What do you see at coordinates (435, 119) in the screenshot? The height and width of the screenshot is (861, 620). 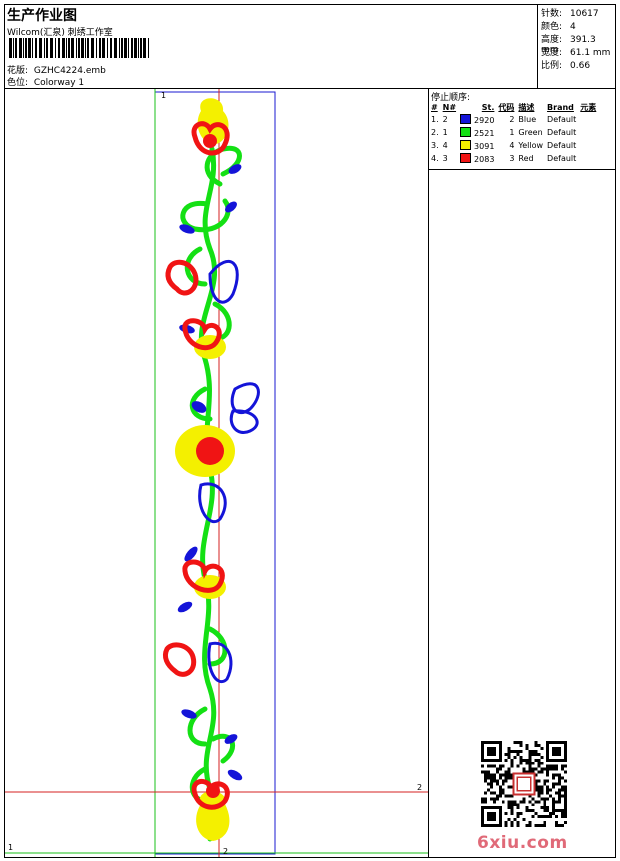 I see `row-number: 1.` at bounding box center [435, 119].